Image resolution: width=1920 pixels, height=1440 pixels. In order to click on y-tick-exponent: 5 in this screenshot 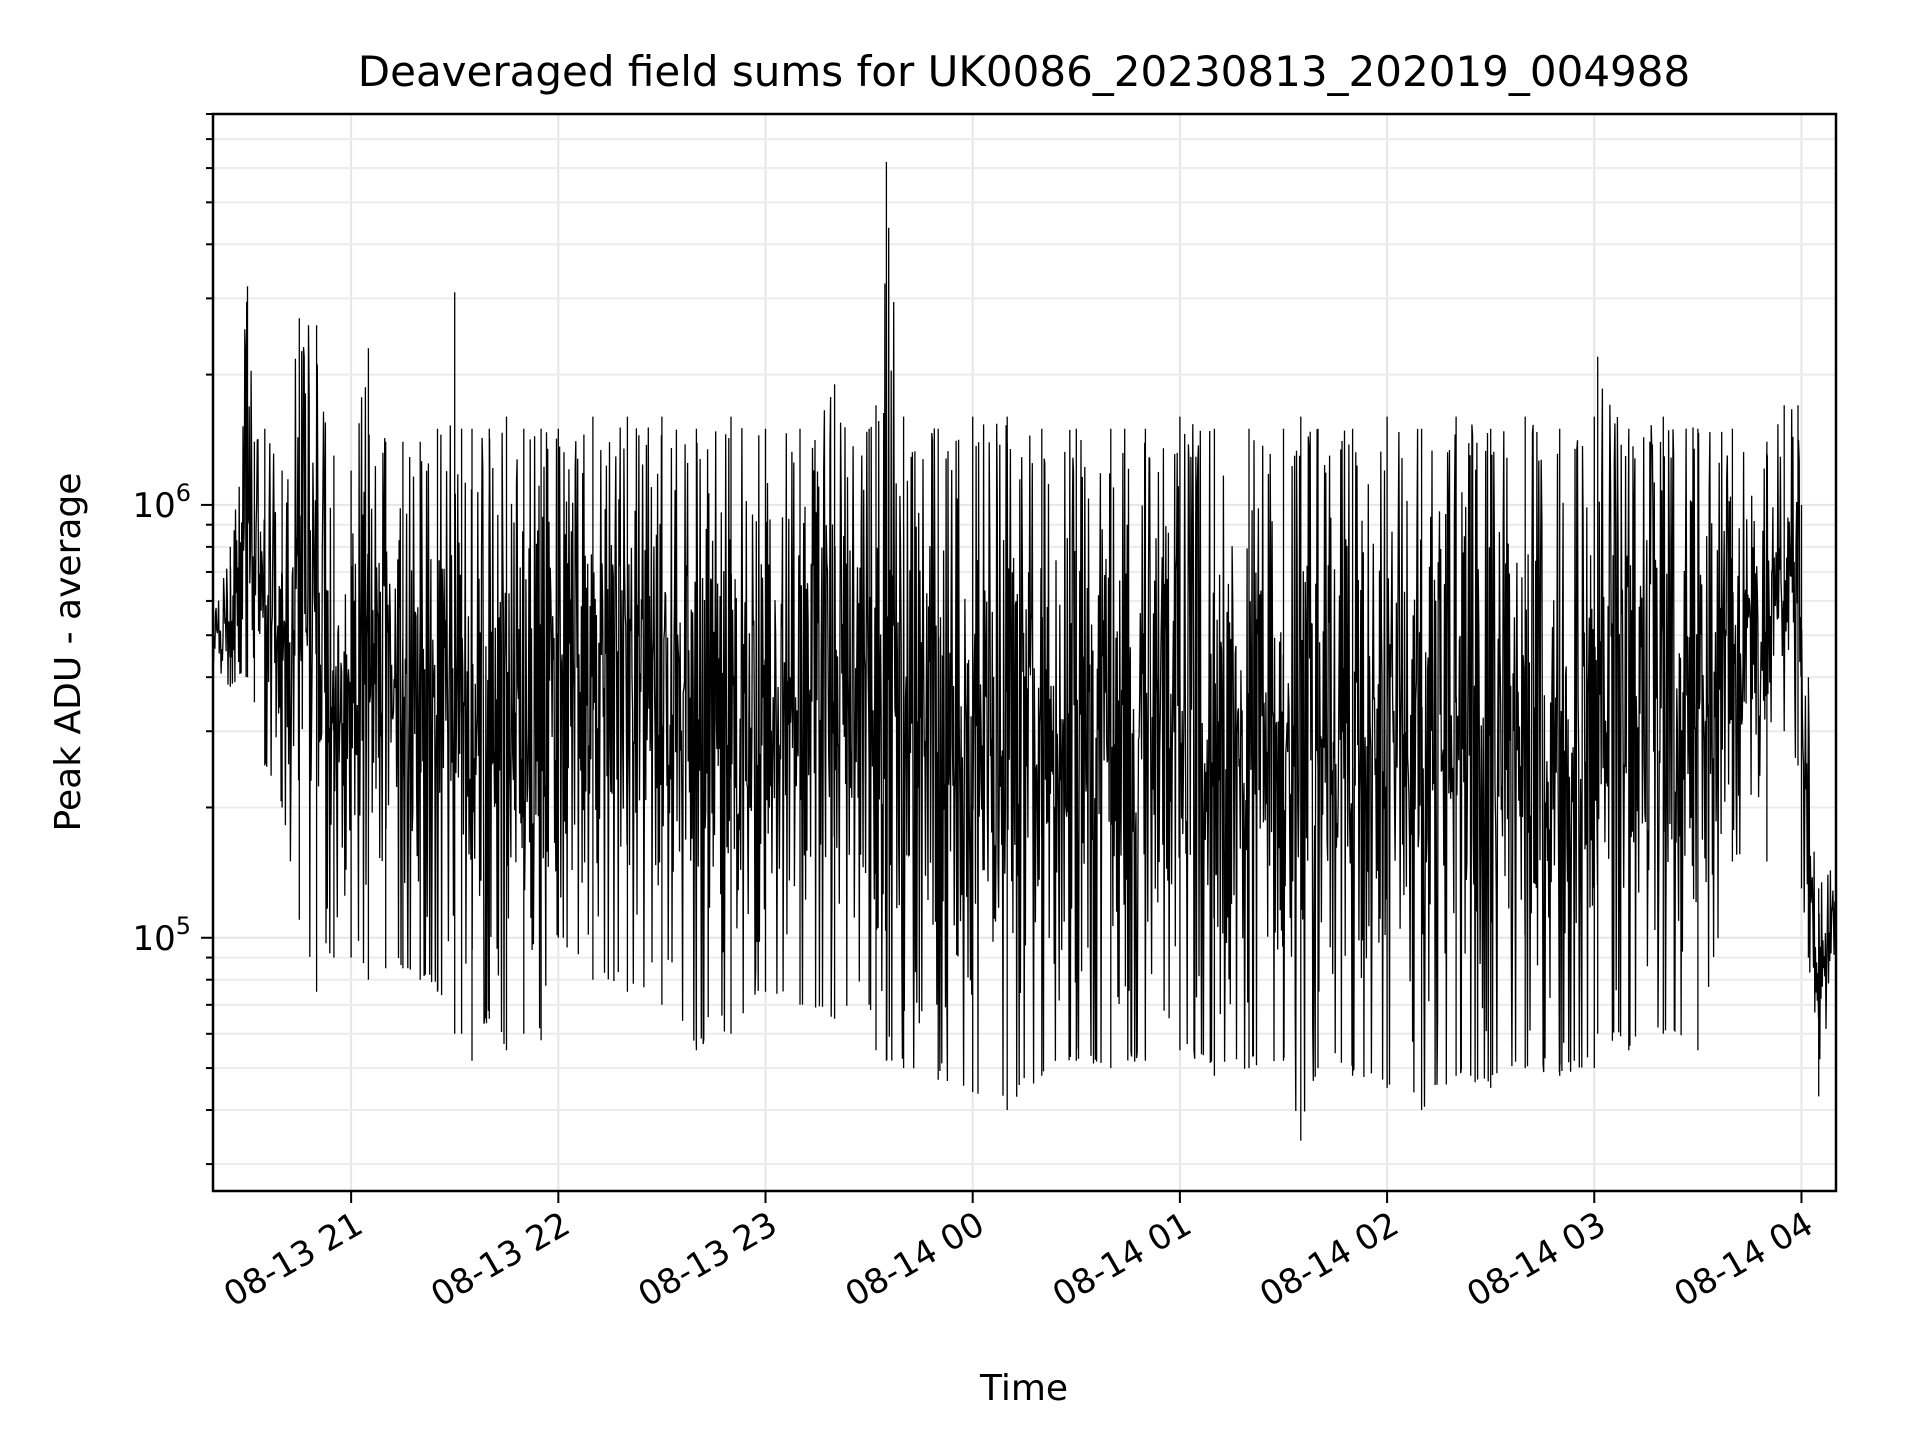, I will do `click(183, 926)`.